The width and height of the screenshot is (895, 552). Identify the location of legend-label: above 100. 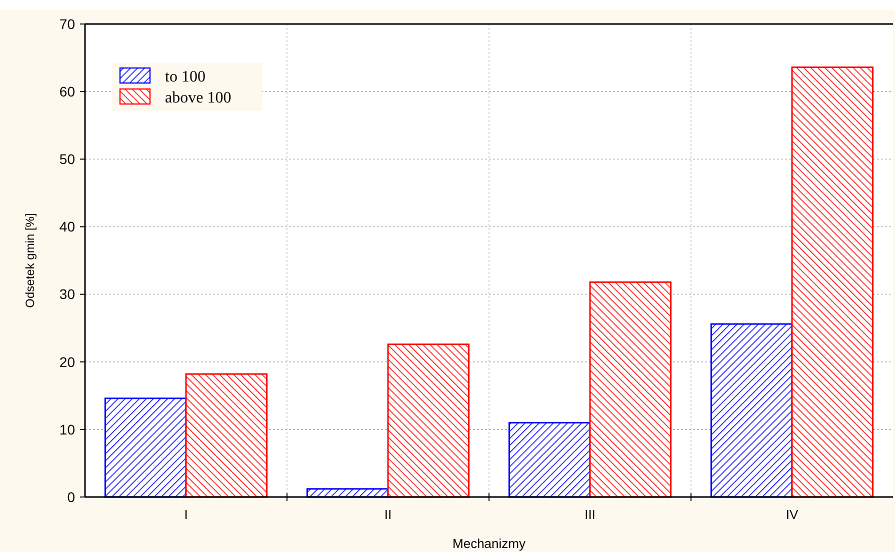
(198, 98).